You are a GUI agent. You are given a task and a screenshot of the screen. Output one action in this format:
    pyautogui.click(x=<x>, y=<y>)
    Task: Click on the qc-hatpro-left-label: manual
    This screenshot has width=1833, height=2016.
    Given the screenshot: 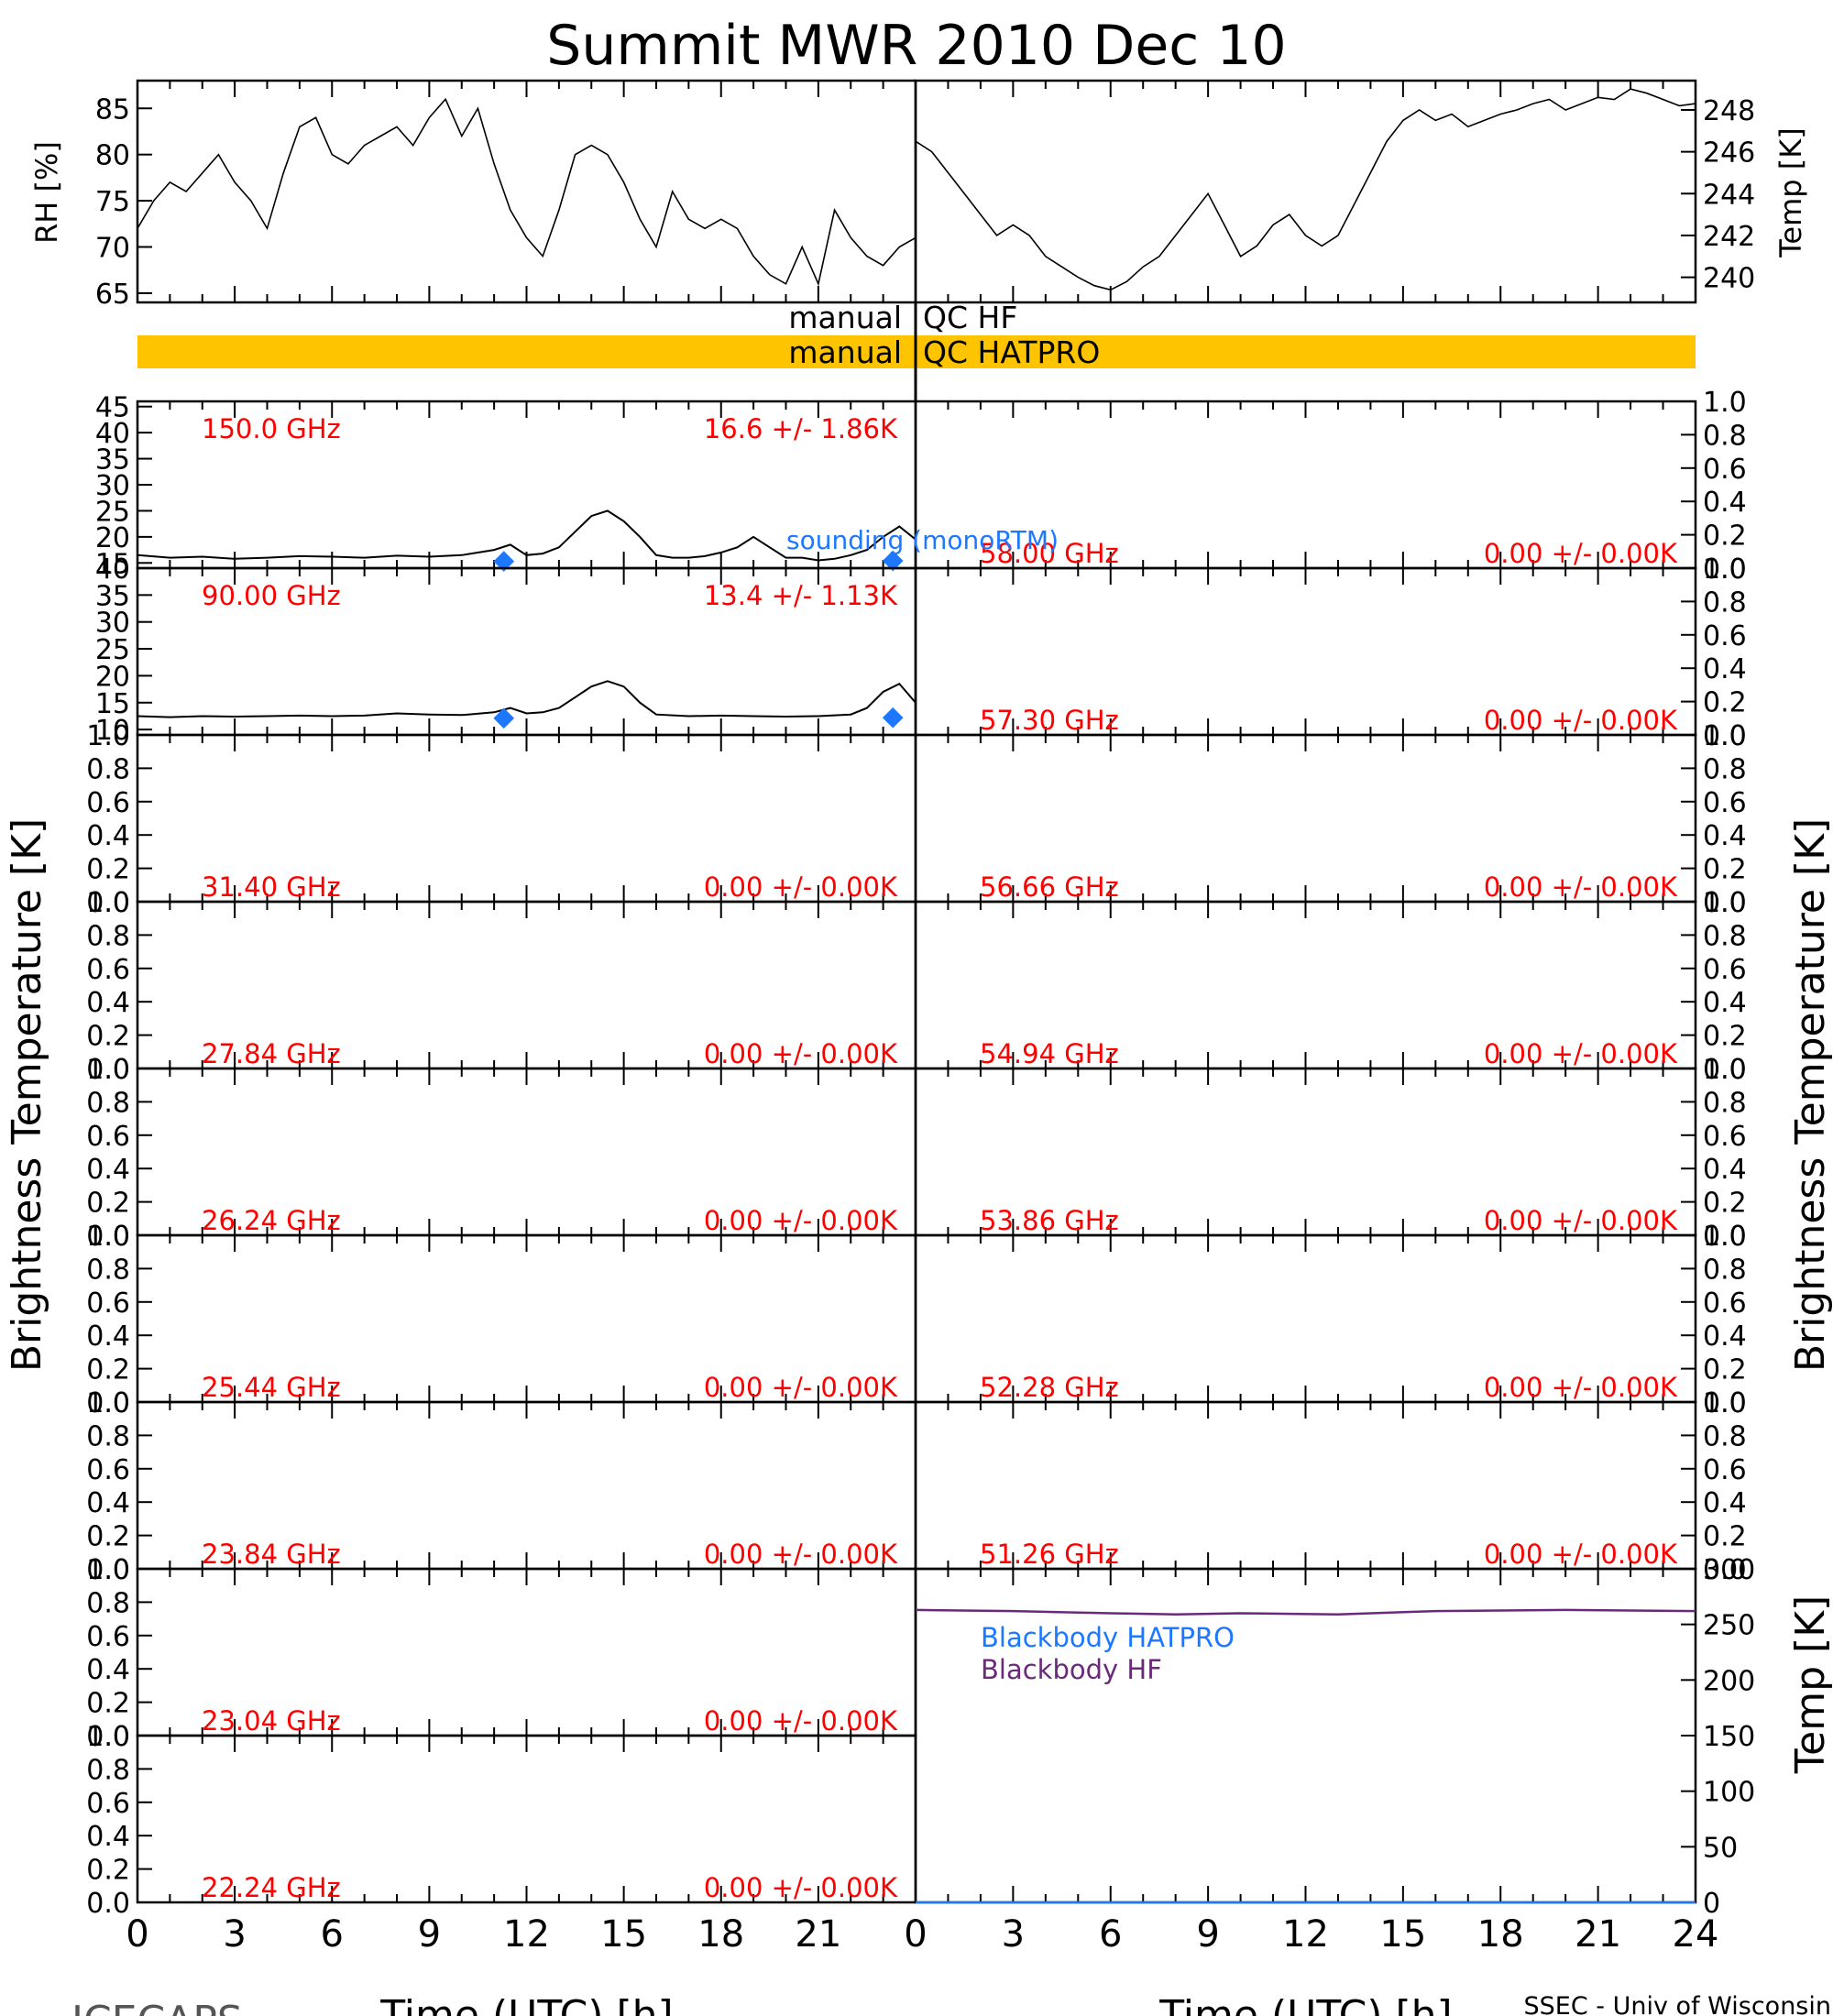 What is the action you would take?
    pyautogui.click(x=845, y=352)
    